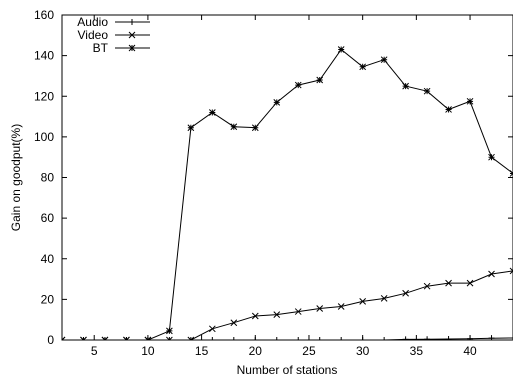 The height and width of the screenshot is (377, 513). Describe the element at coordinates (44, 15) in the screenshot. I see `y-tick-label: 160` at that location.